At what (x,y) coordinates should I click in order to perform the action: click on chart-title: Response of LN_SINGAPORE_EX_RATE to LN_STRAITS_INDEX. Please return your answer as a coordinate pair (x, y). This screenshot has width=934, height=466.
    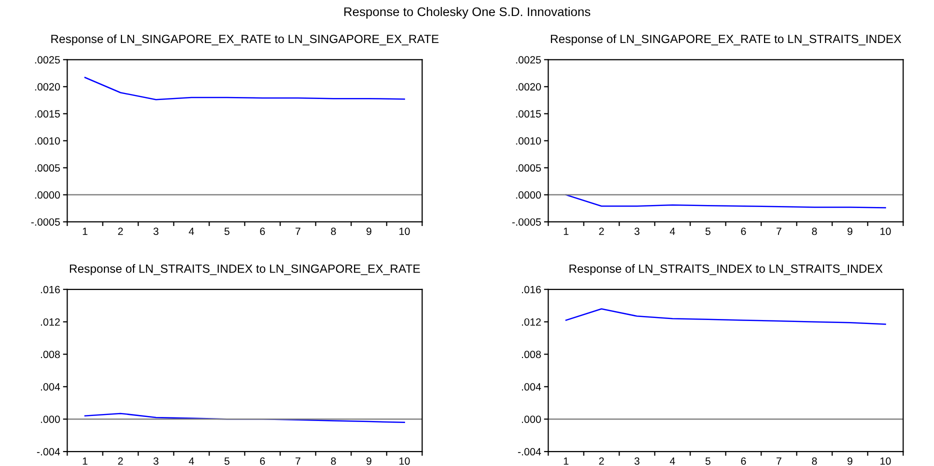
    Looking at the image, I should click on (726, 40).